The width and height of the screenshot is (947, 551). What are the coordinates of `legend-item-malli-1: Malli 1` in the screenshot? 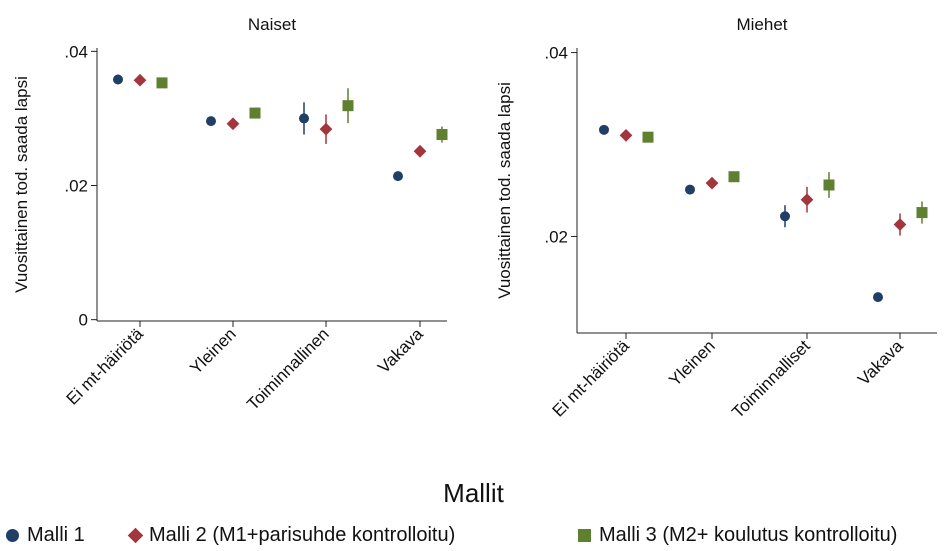 It's located at (45, 535).